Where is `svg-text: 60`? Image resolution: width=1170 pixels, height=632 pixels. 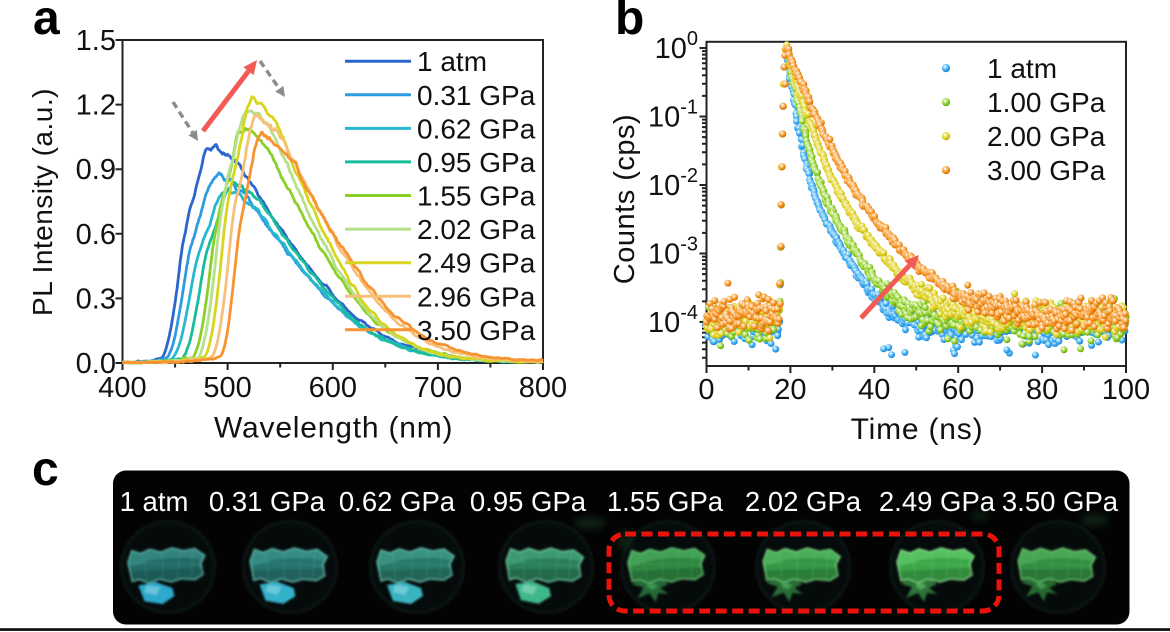 svg-text: 60 is located at coordinates (958, 390).